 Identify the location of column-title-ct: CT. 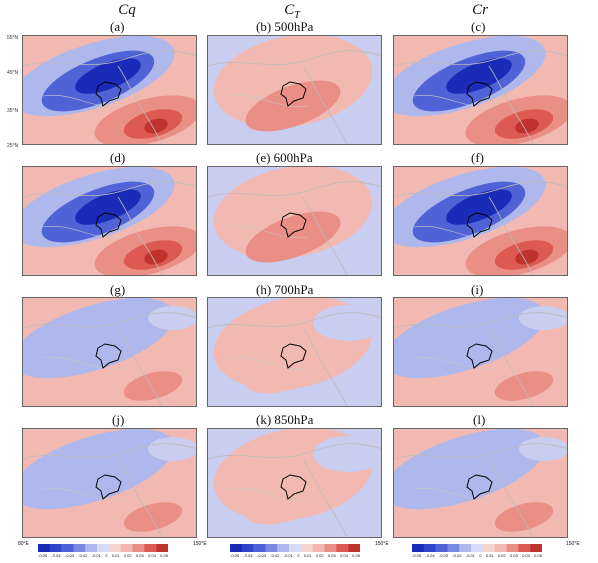
(292, 11).